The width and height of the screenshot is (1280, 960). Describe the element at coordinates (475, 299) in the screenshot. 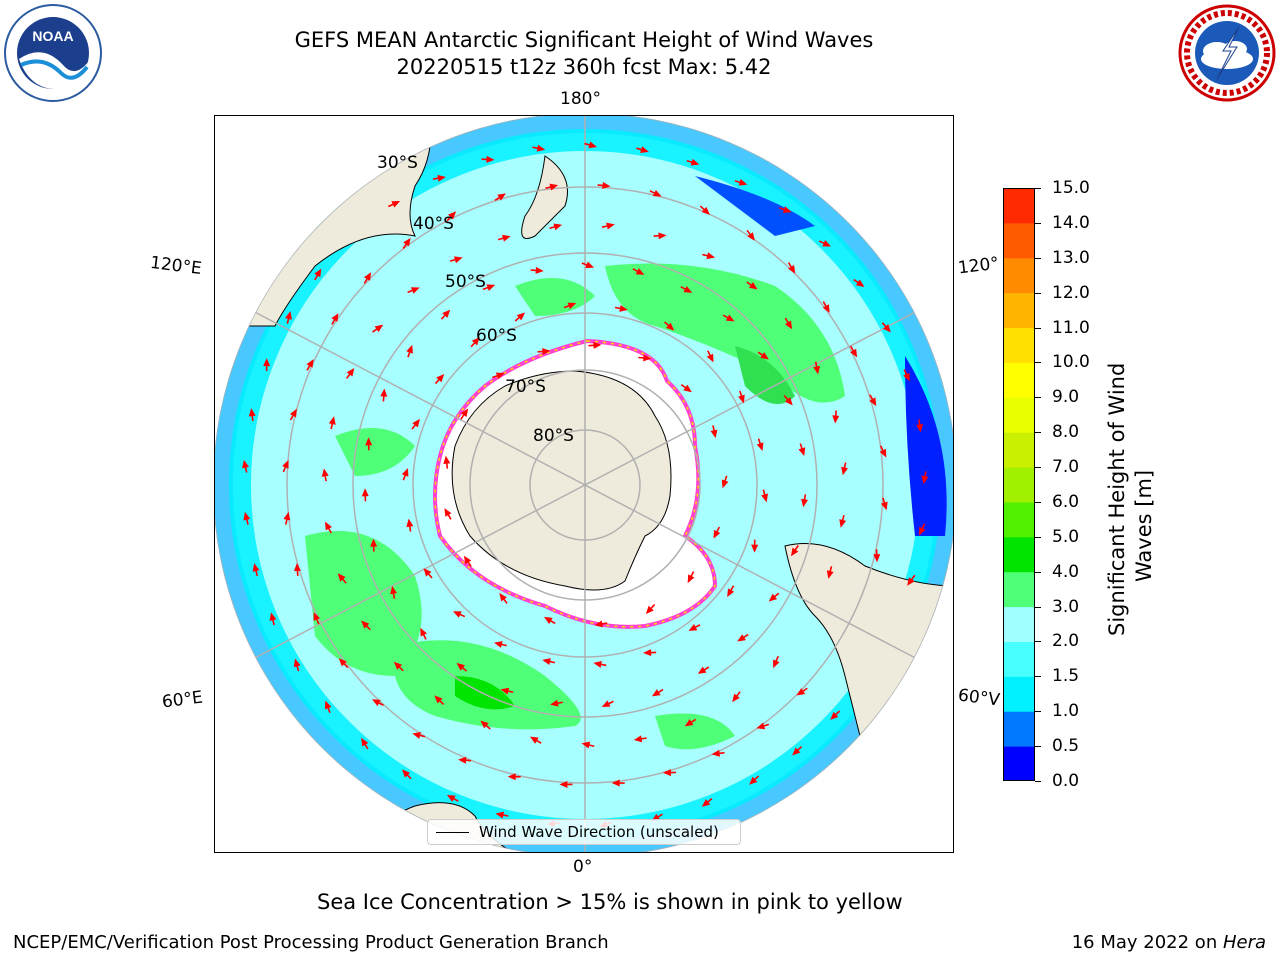

I see `latitude-labels: 30°S 40°S 50°S 60°S 70°S 80°S` at that location.